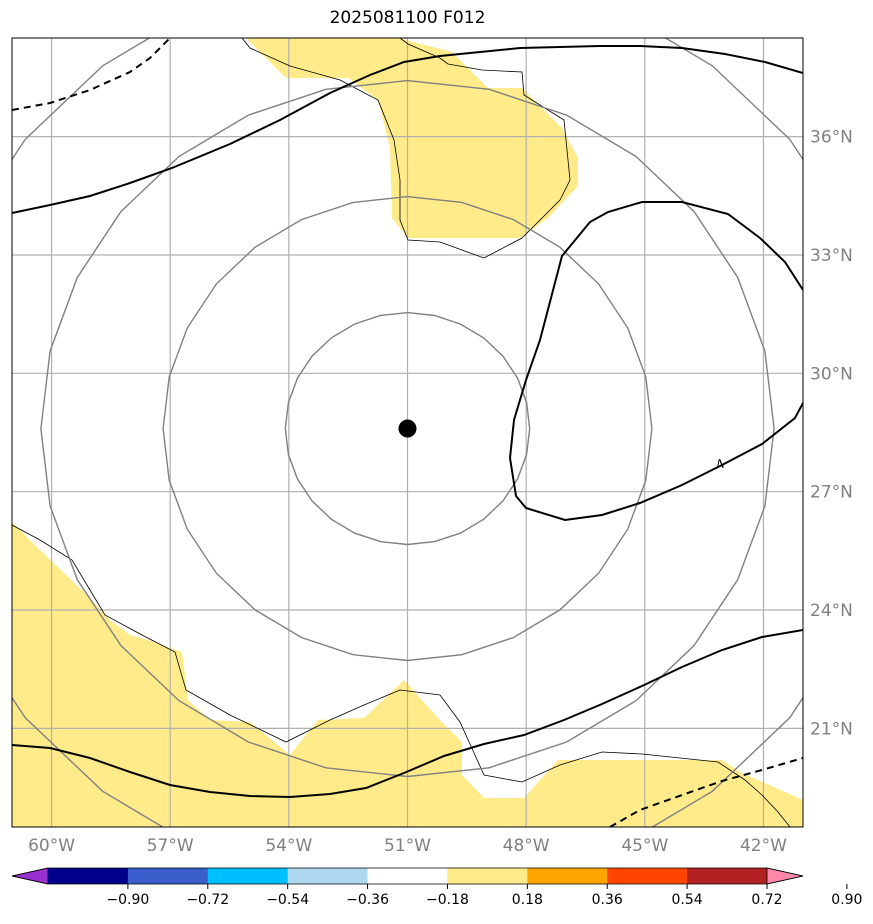  Describe the element at coordinates (785, 876) in the screenshot. I see `colorbar-extend-high` at that location.